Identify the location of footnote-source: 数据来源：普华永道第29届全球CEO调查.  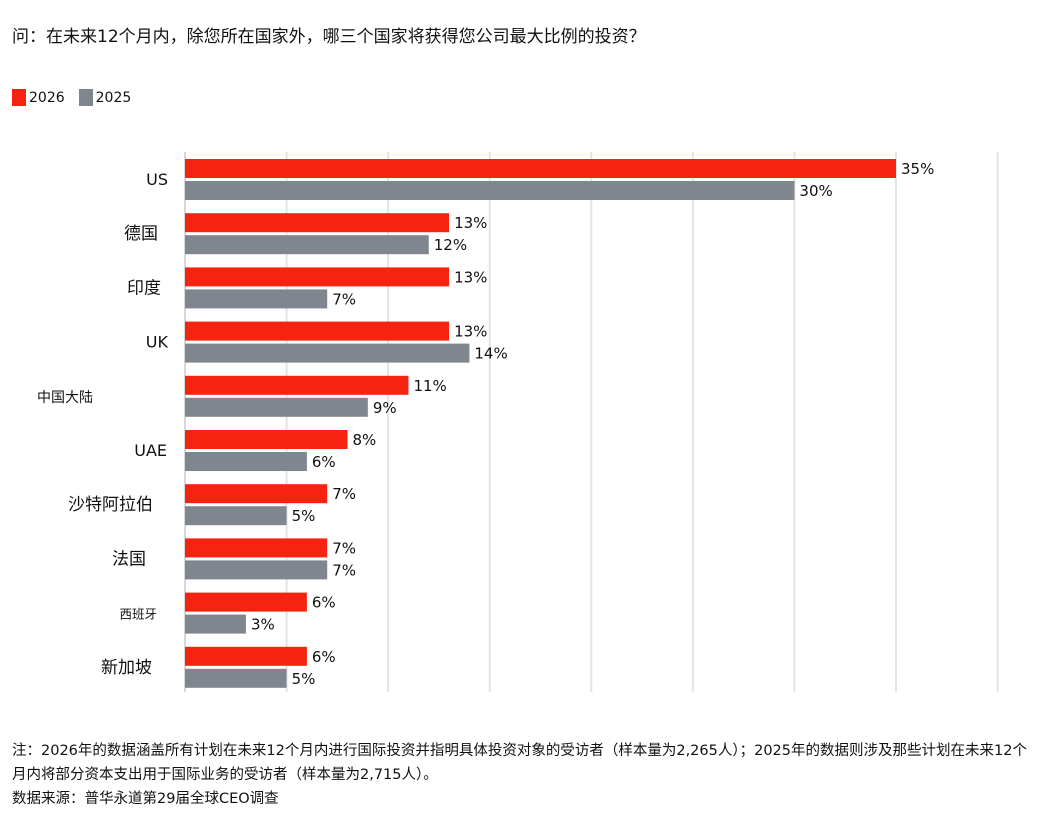
(145, 799).